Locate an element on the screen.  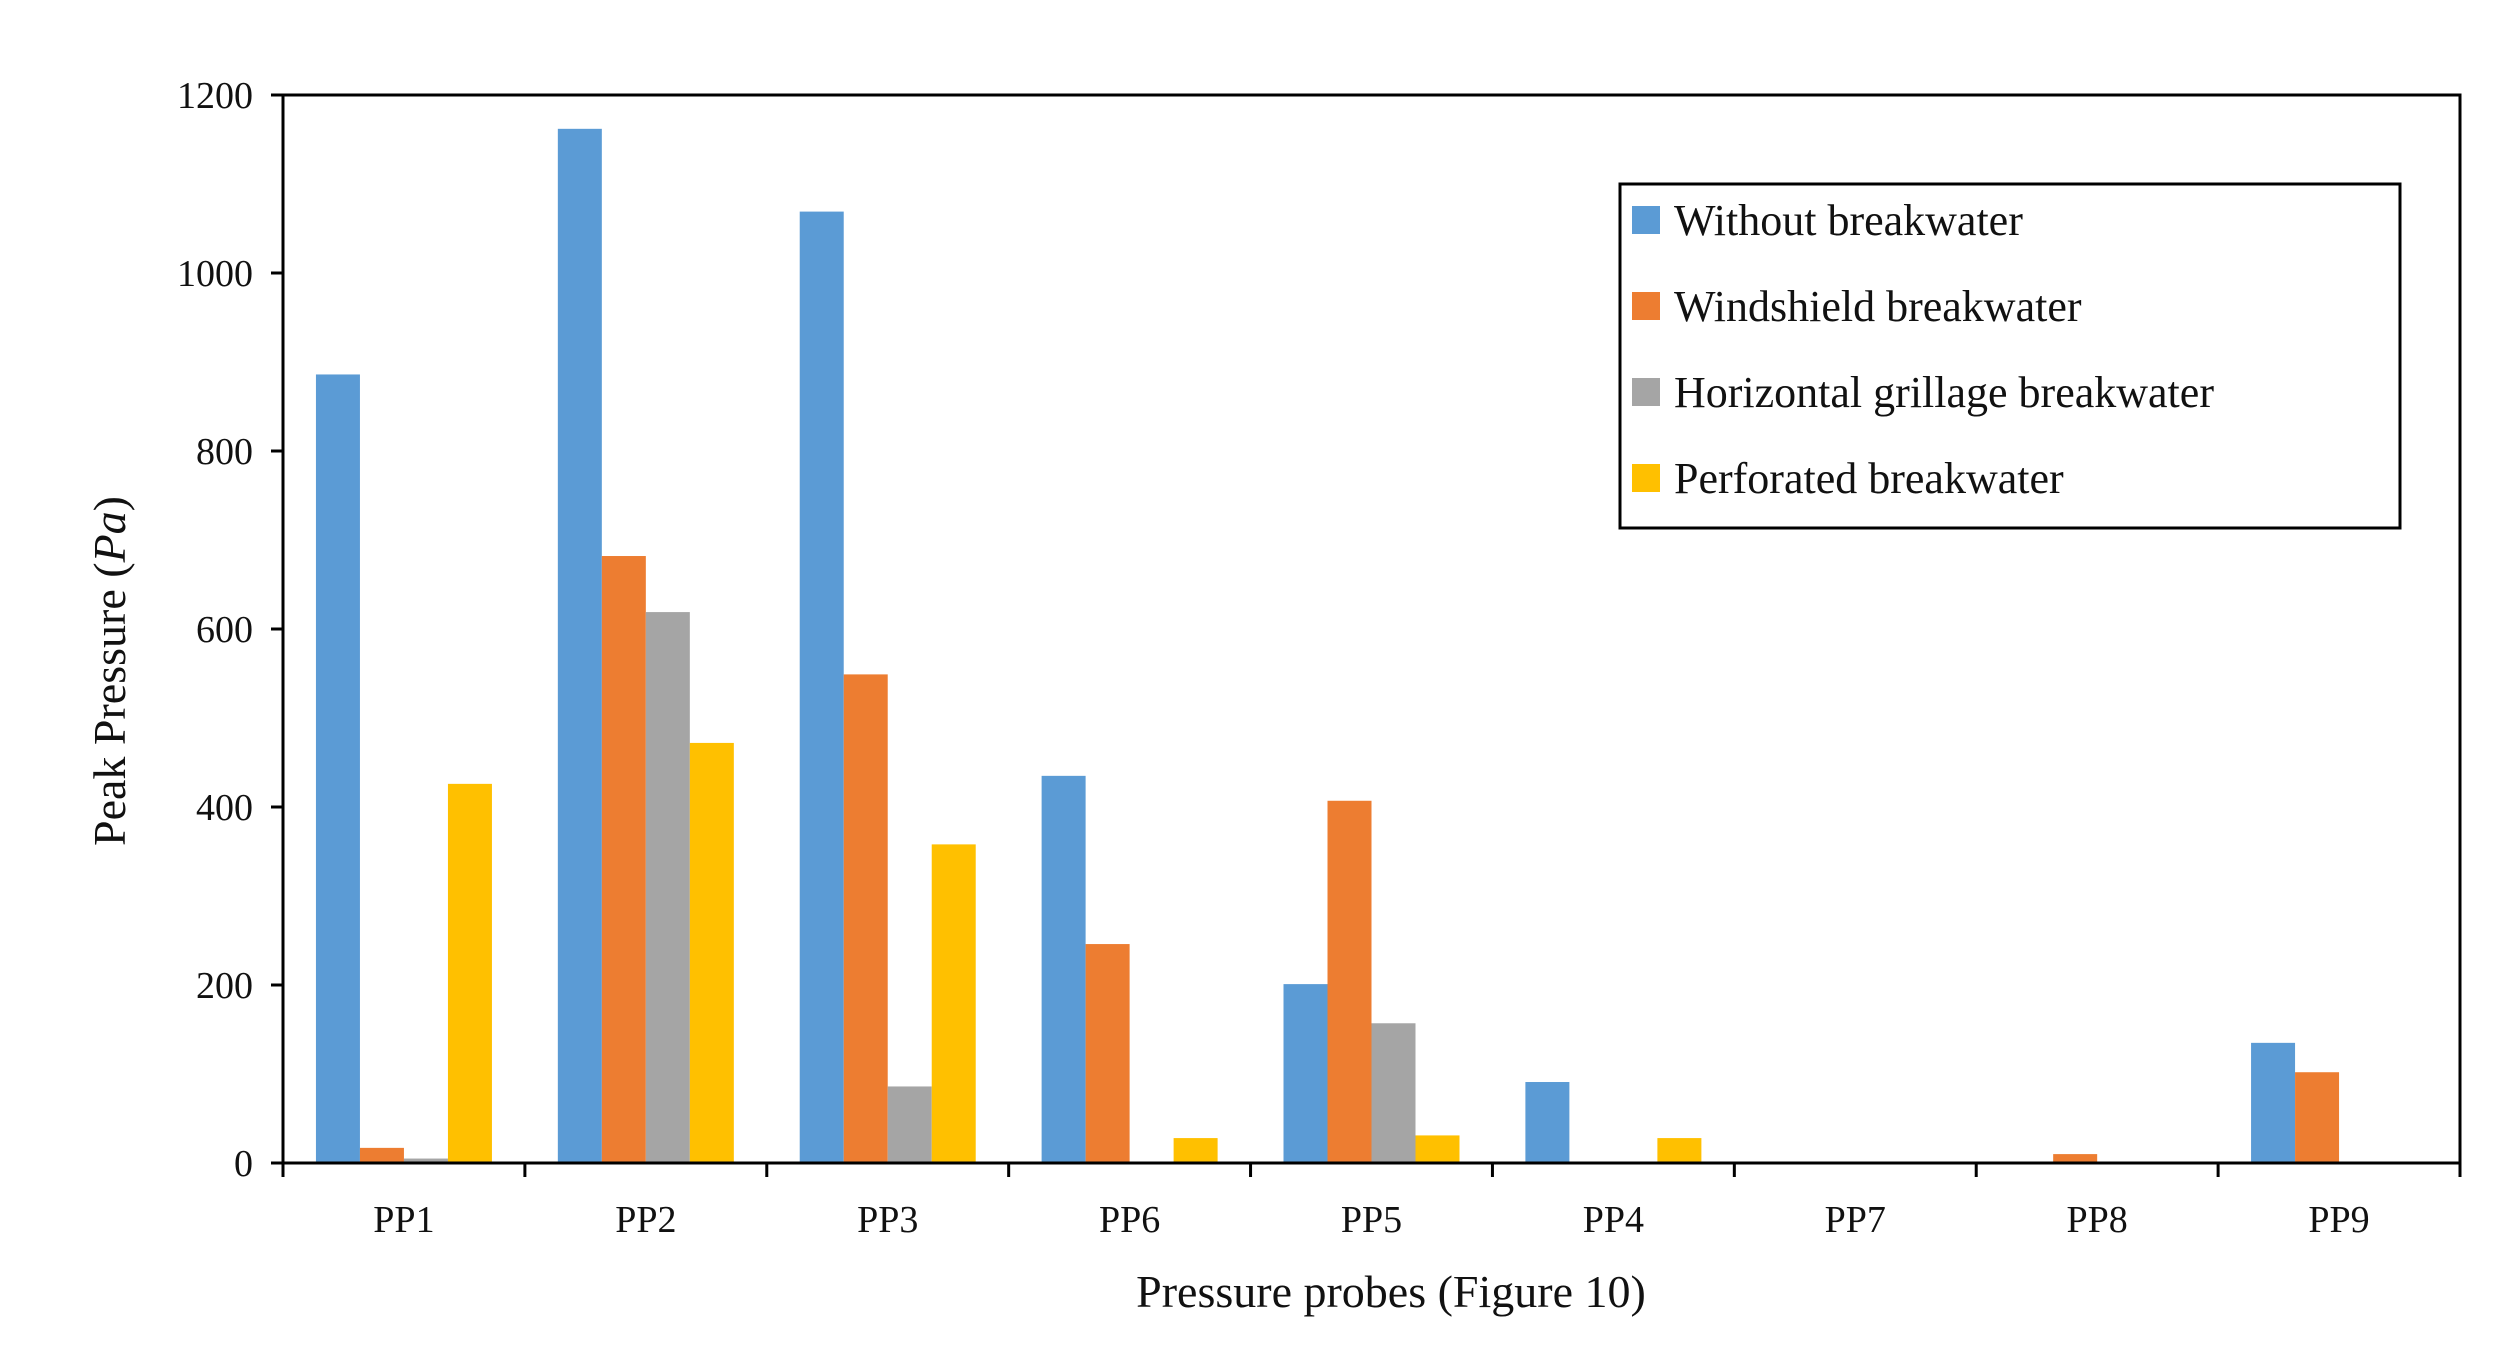
y-tick-labels: 0 200 400 600 800 1000 1200 is located at coordinates (215, 630).